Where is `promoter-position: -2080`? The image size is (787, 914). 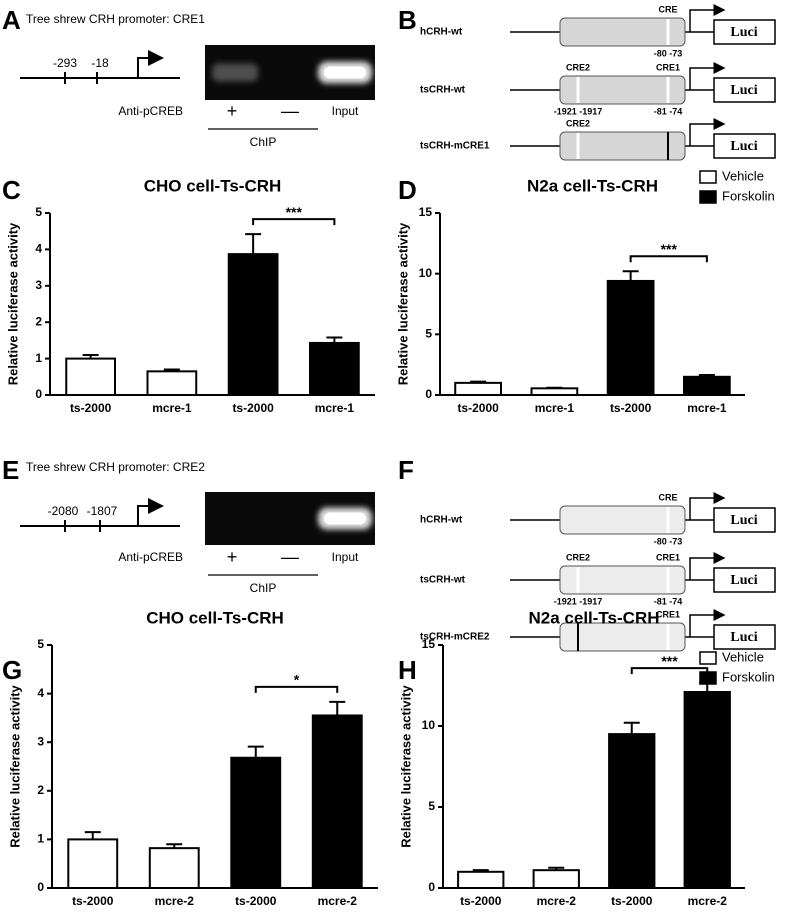
promoter-position: -2080 is located at coordinates (63, 511).